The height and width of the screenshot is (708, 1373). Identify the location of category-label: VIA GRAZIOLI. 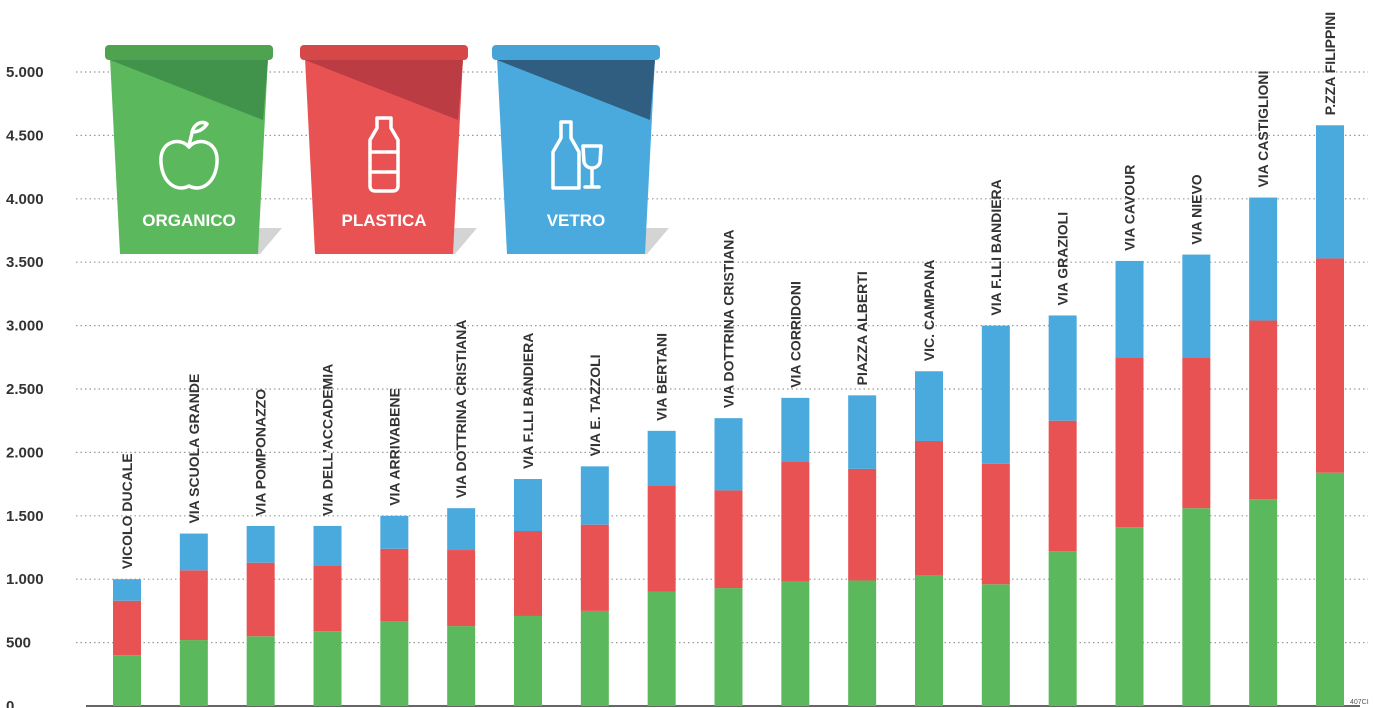
(1063, 259).